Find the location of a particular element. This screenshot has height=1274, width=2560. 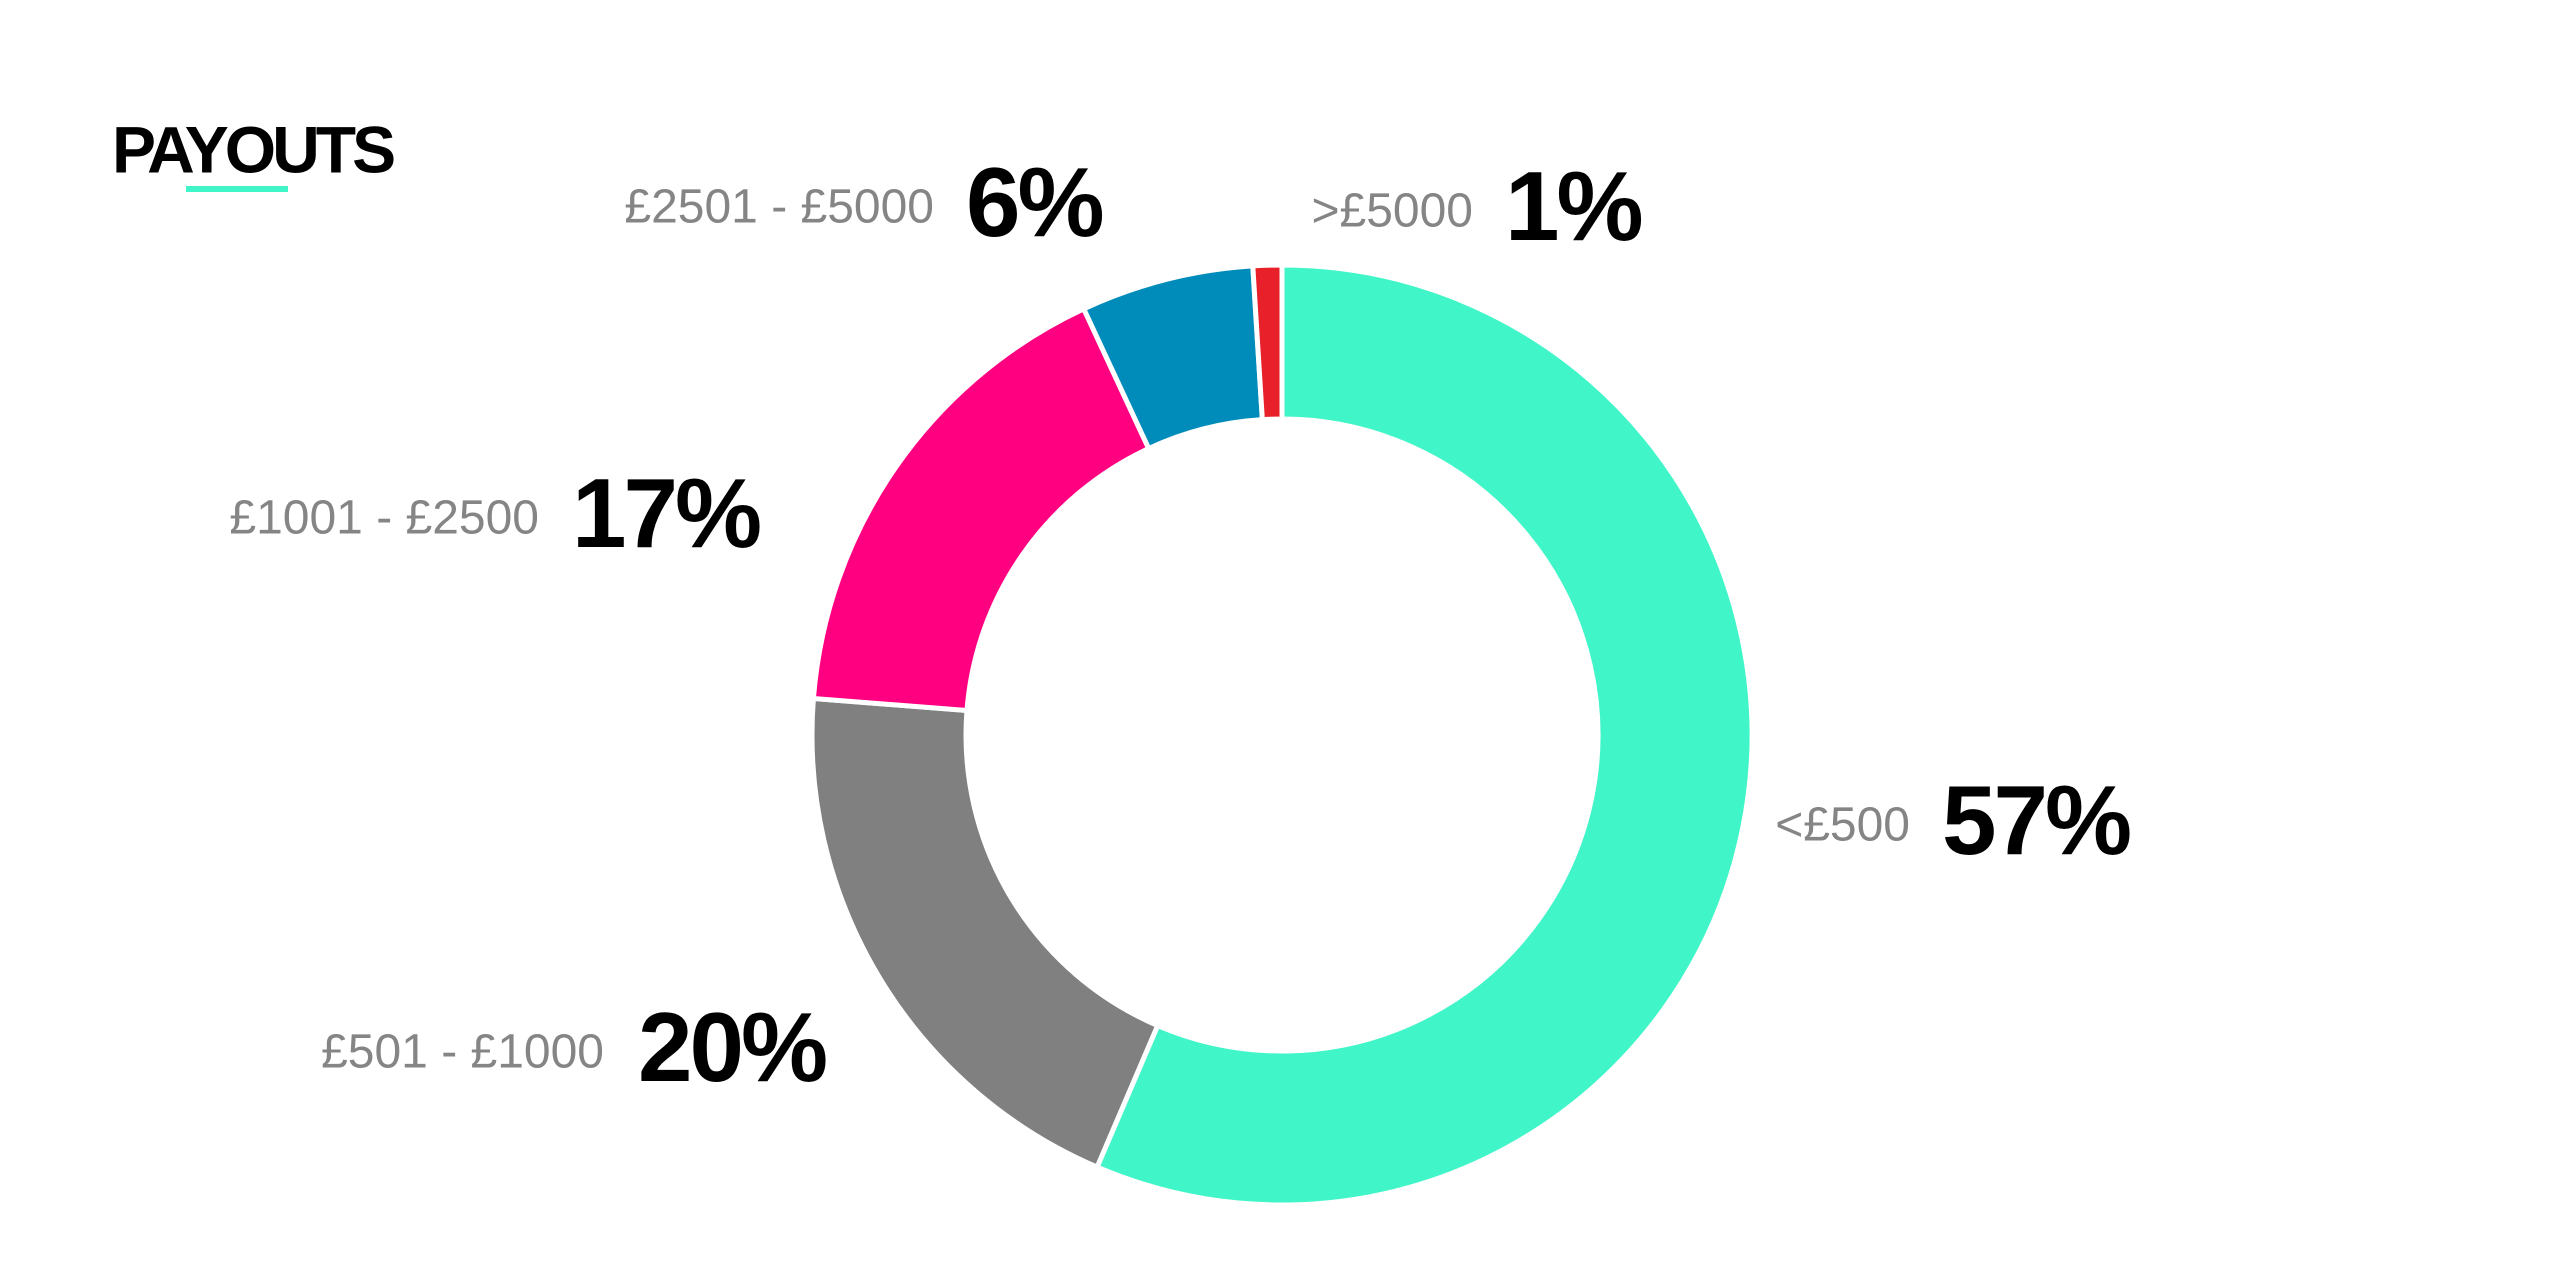

value-label: 1% is located at coordinates (1573, 206).